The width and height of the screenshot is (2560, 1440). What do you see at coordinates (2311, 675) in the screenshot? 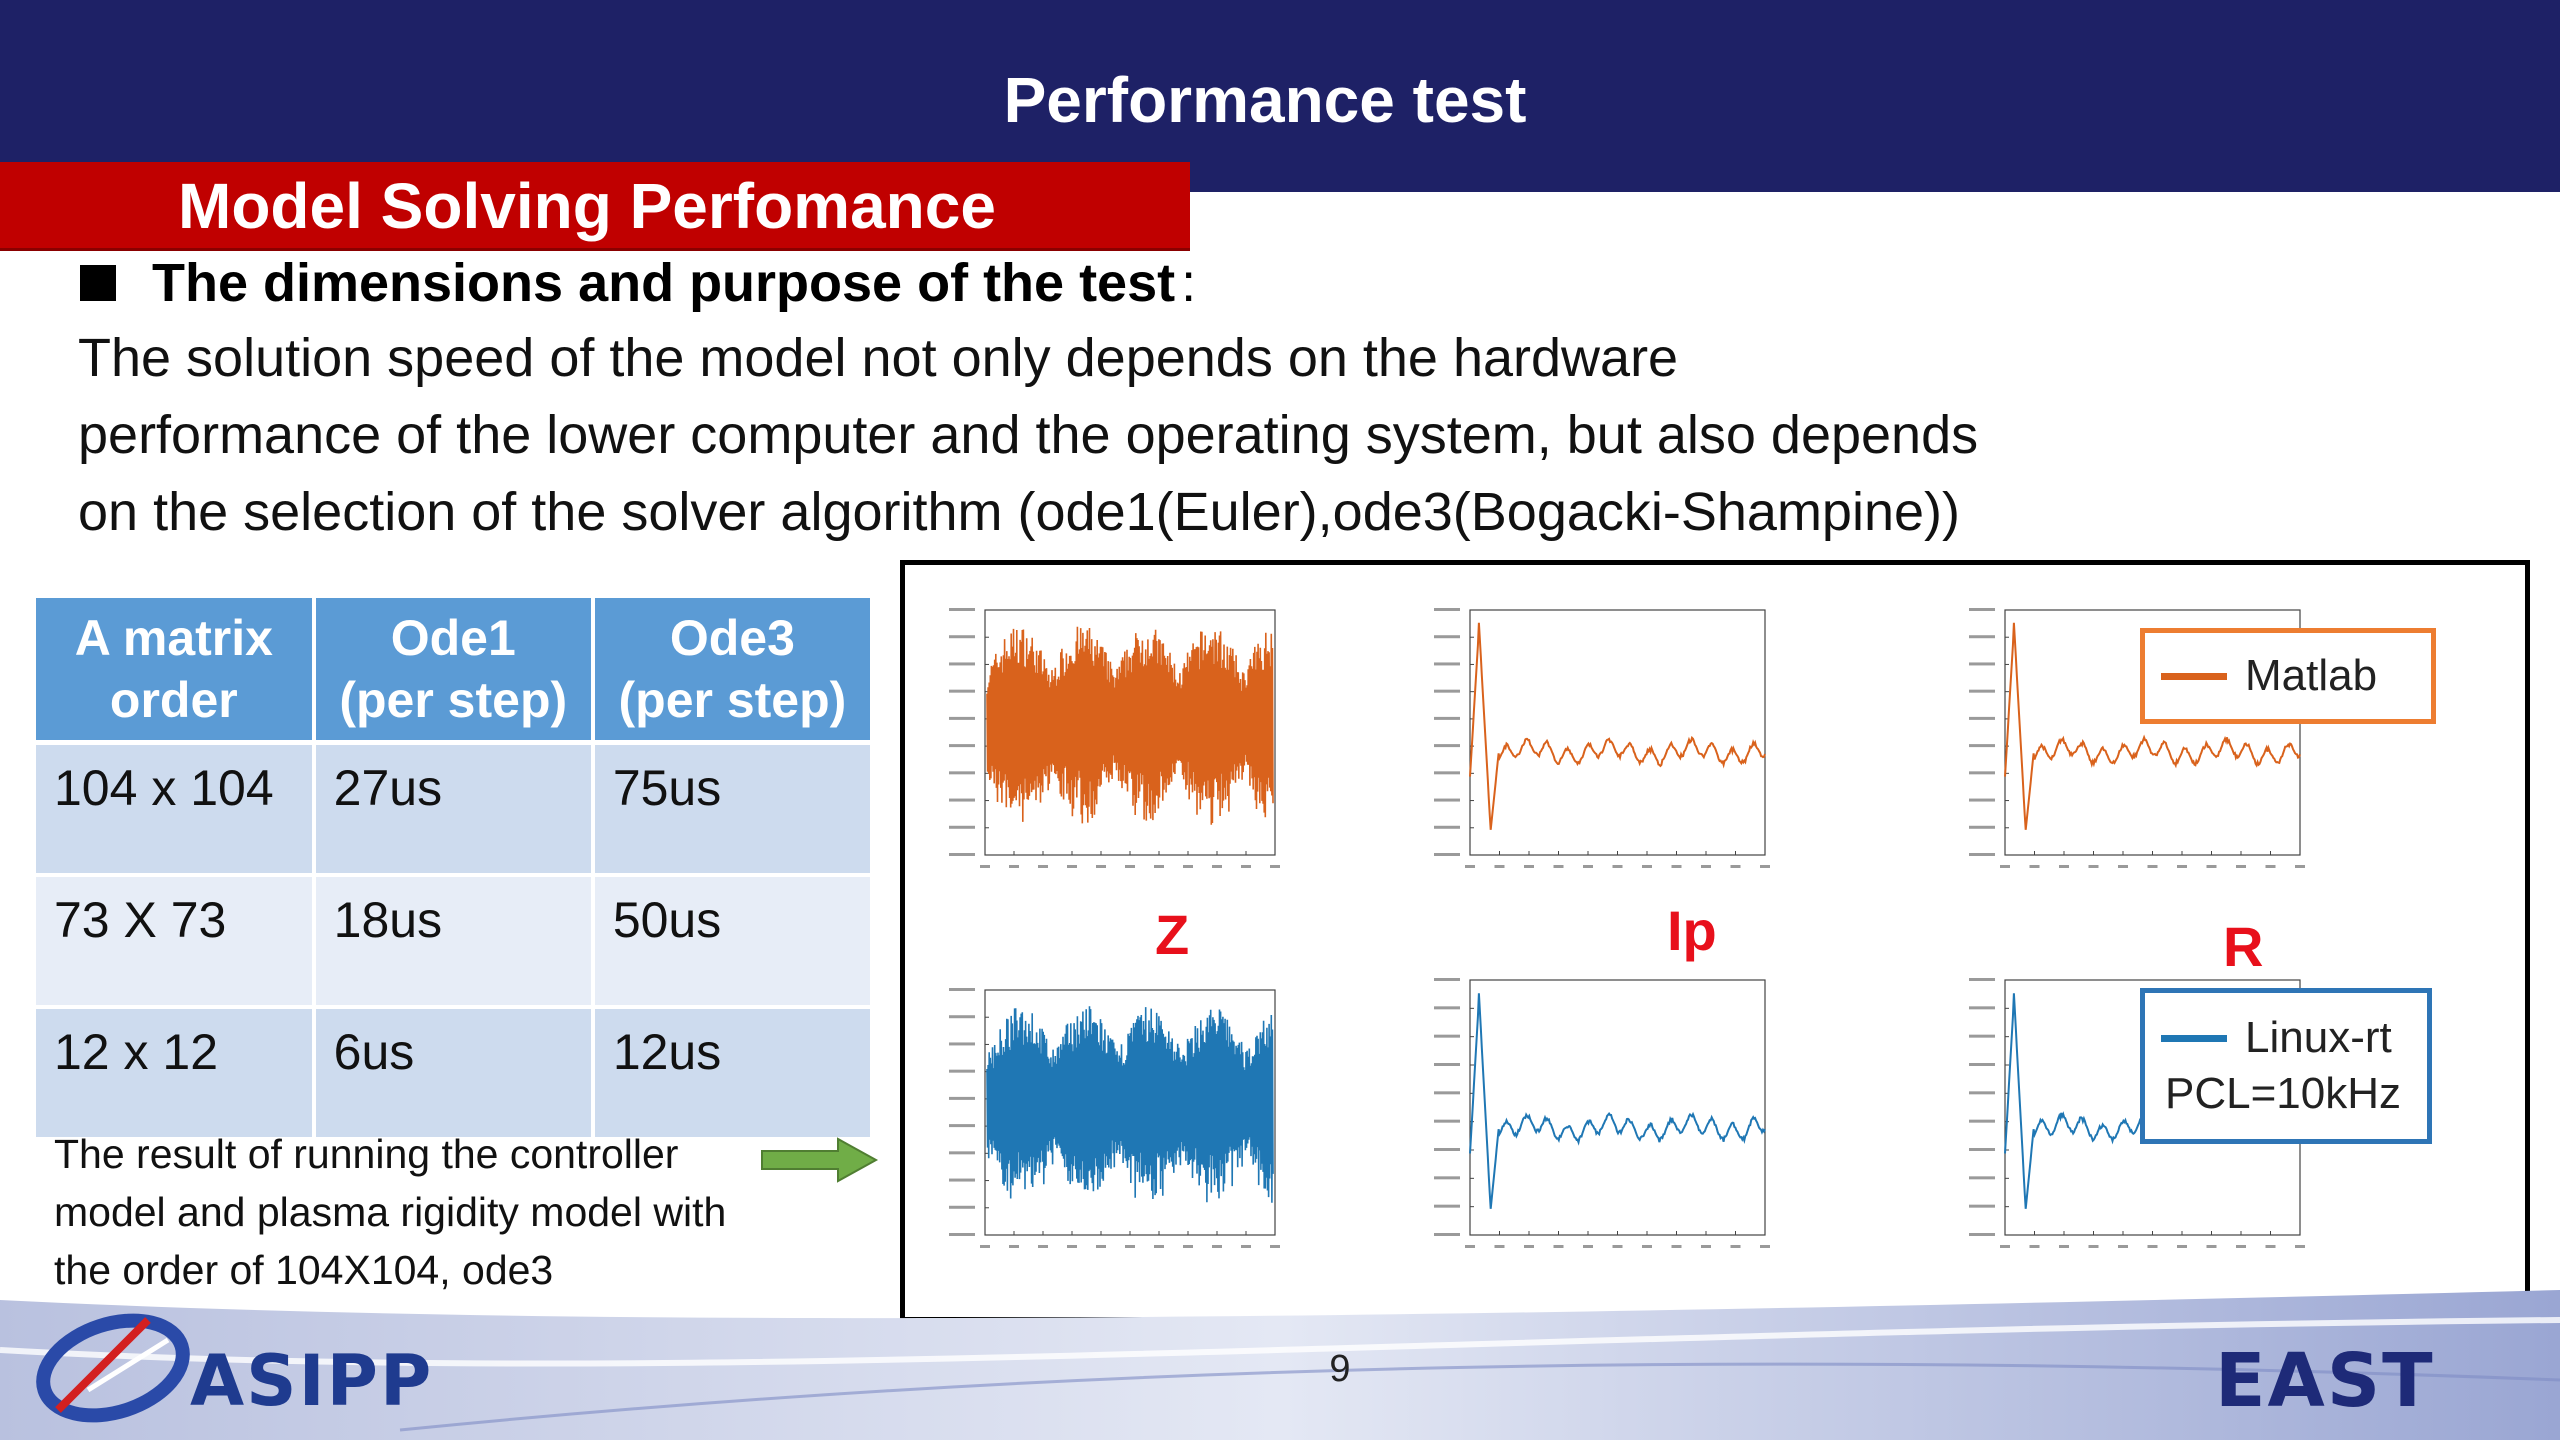
I see `legend-text: Matlab` at bounding box center [2311, 675].